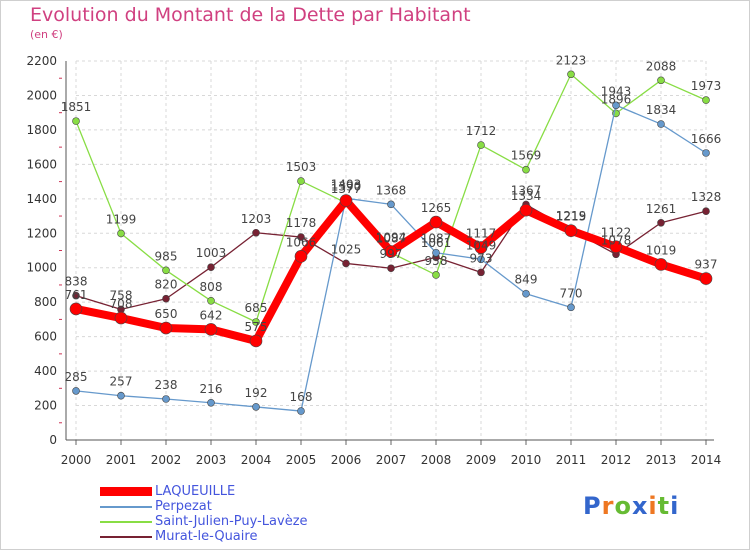  I want to click on data-label: 1712, so click(481, 131).